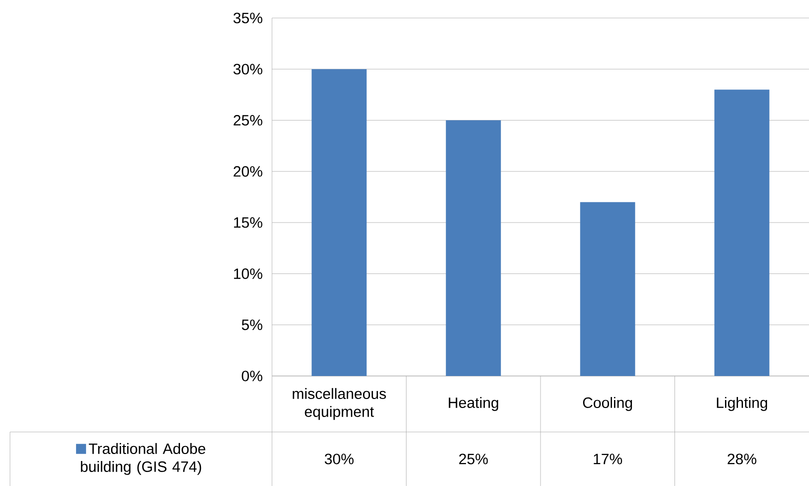  I want to click on data-label: 30%, so click(339, 459).